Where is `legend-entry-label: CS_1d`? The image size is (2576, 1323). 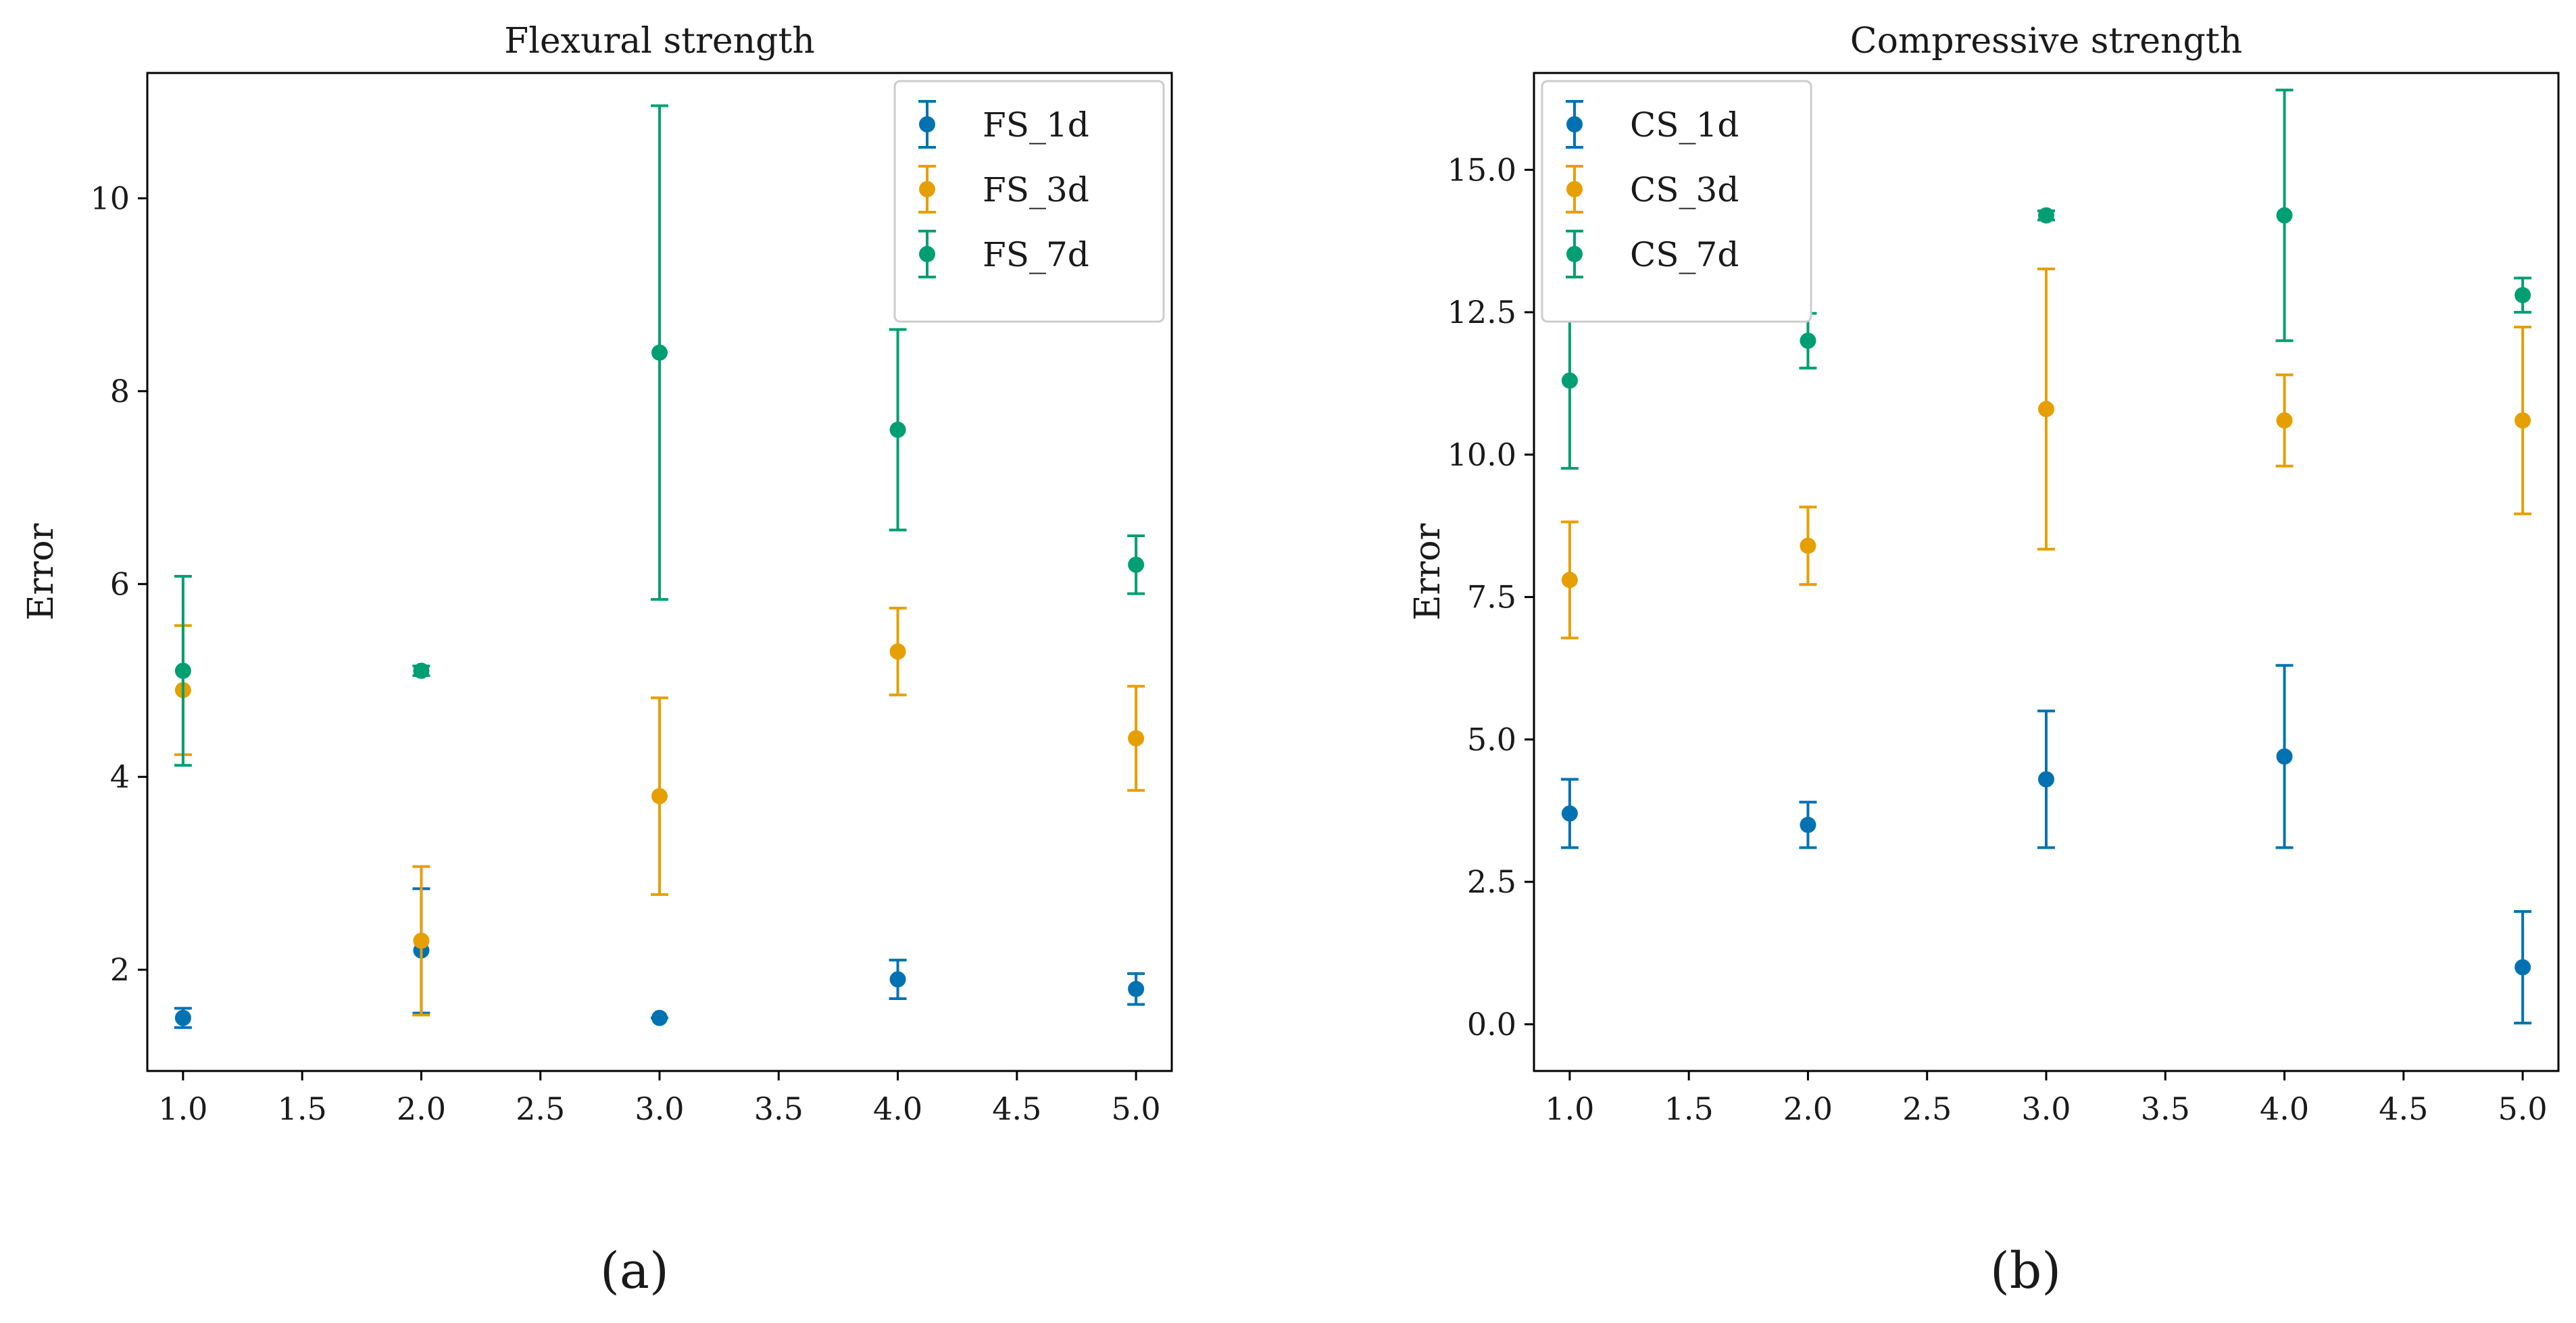
legend-entry-label: CS_1d is located at coordinates (1684, 125).